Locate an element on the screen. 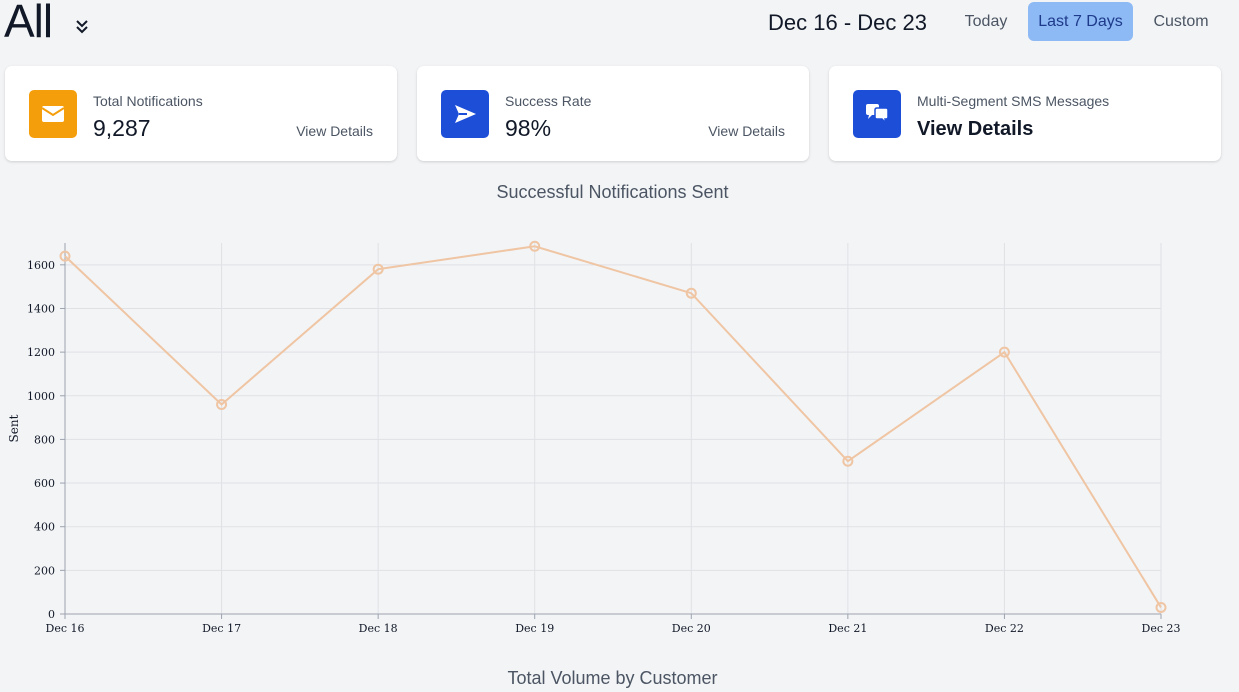 The height and width of the screenshot is (692, 1239). card-label: Success Rate is located at coordinates (548, 101).